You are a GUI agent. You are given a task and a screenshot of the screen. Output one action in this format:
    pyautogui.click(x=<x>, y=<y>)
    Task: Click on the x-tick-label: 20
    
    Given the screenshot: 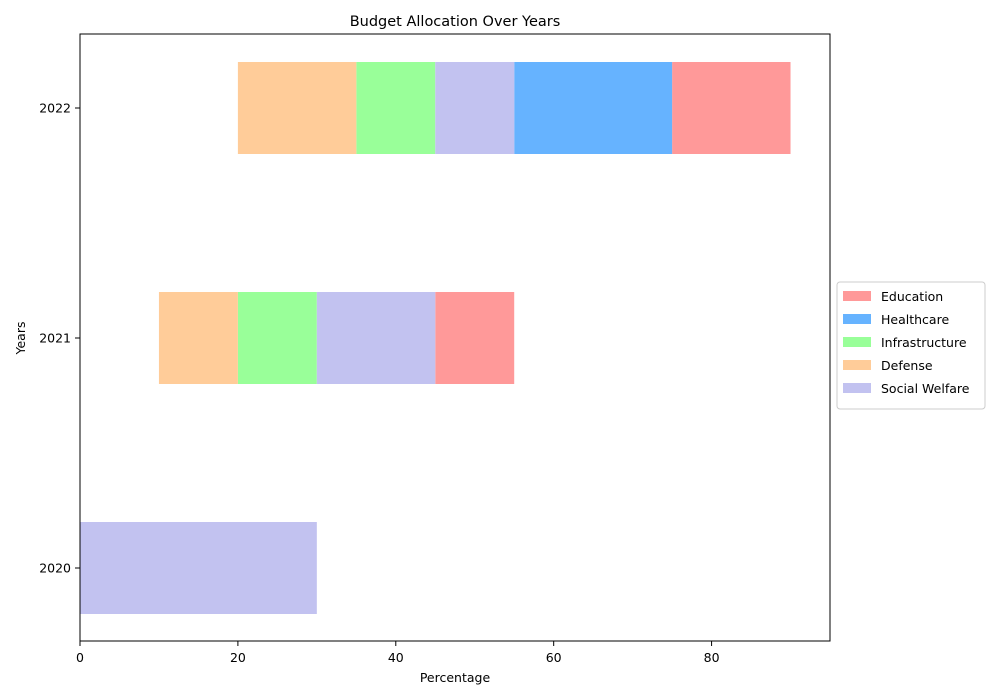 What is the action you would take?
    pyautogui.click(x=238, y=657)
    